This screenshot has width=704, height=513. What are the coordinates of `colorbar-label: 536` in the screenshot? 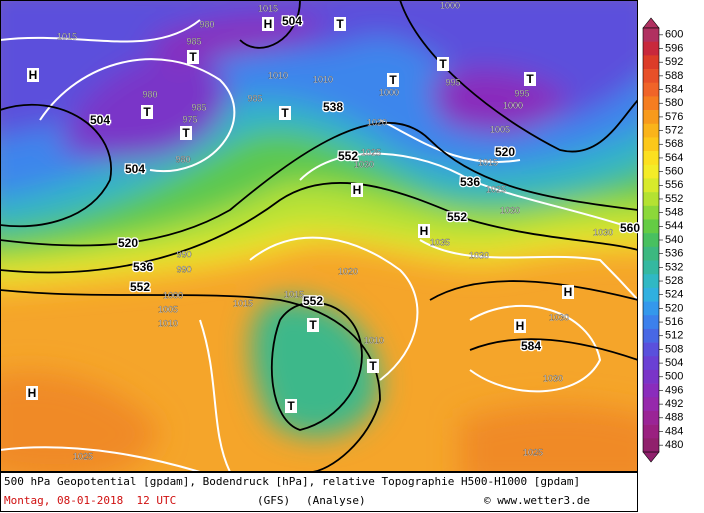 It's located at (674, 254).